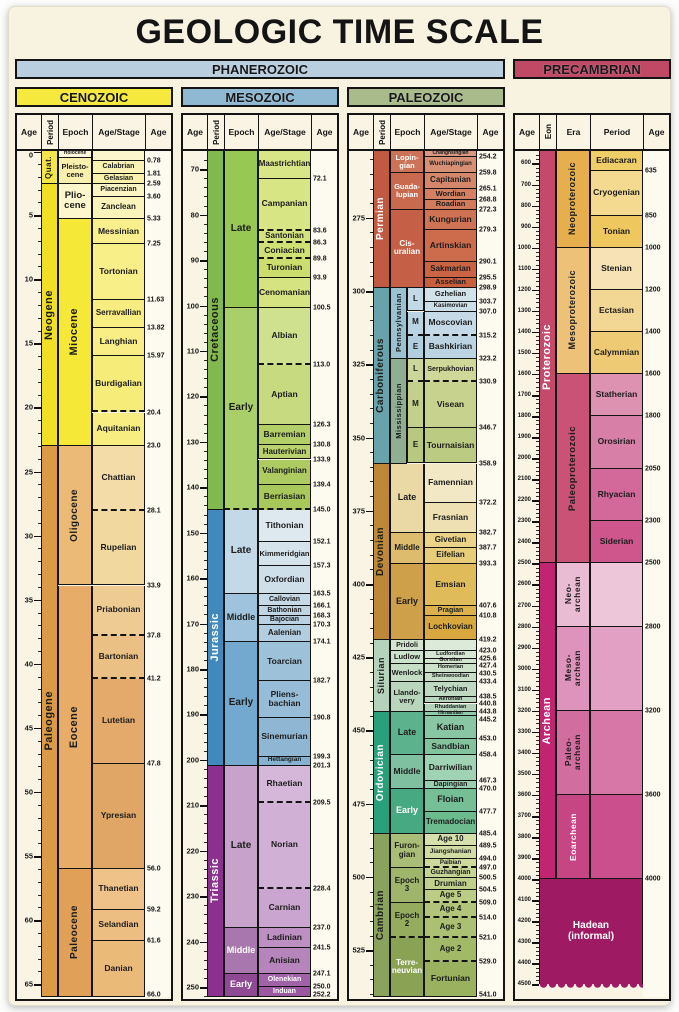  Describe the element at coordinates (322, 803) in the screenshot. I see `boundary-age: 209.5` at that location.